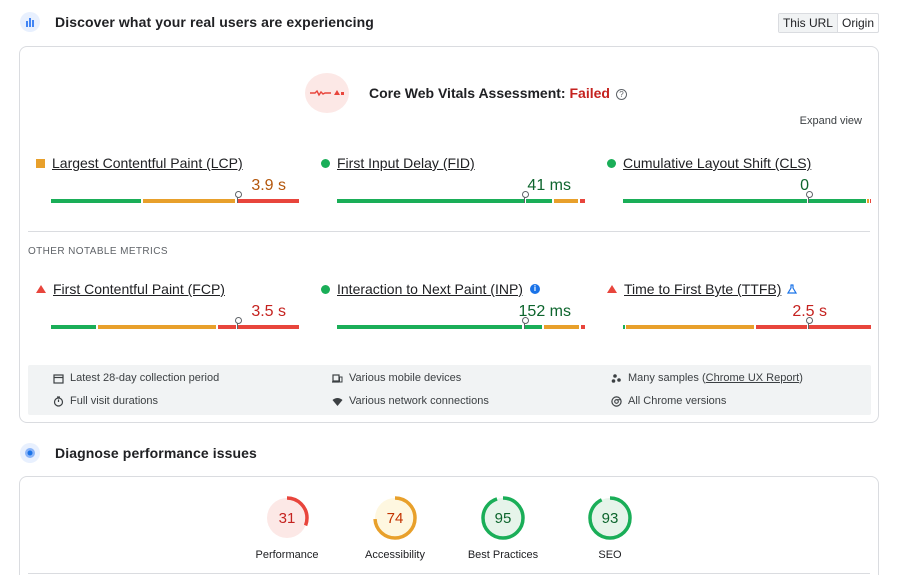  I want to click on fcp-p75-marker, so click(238, 323).